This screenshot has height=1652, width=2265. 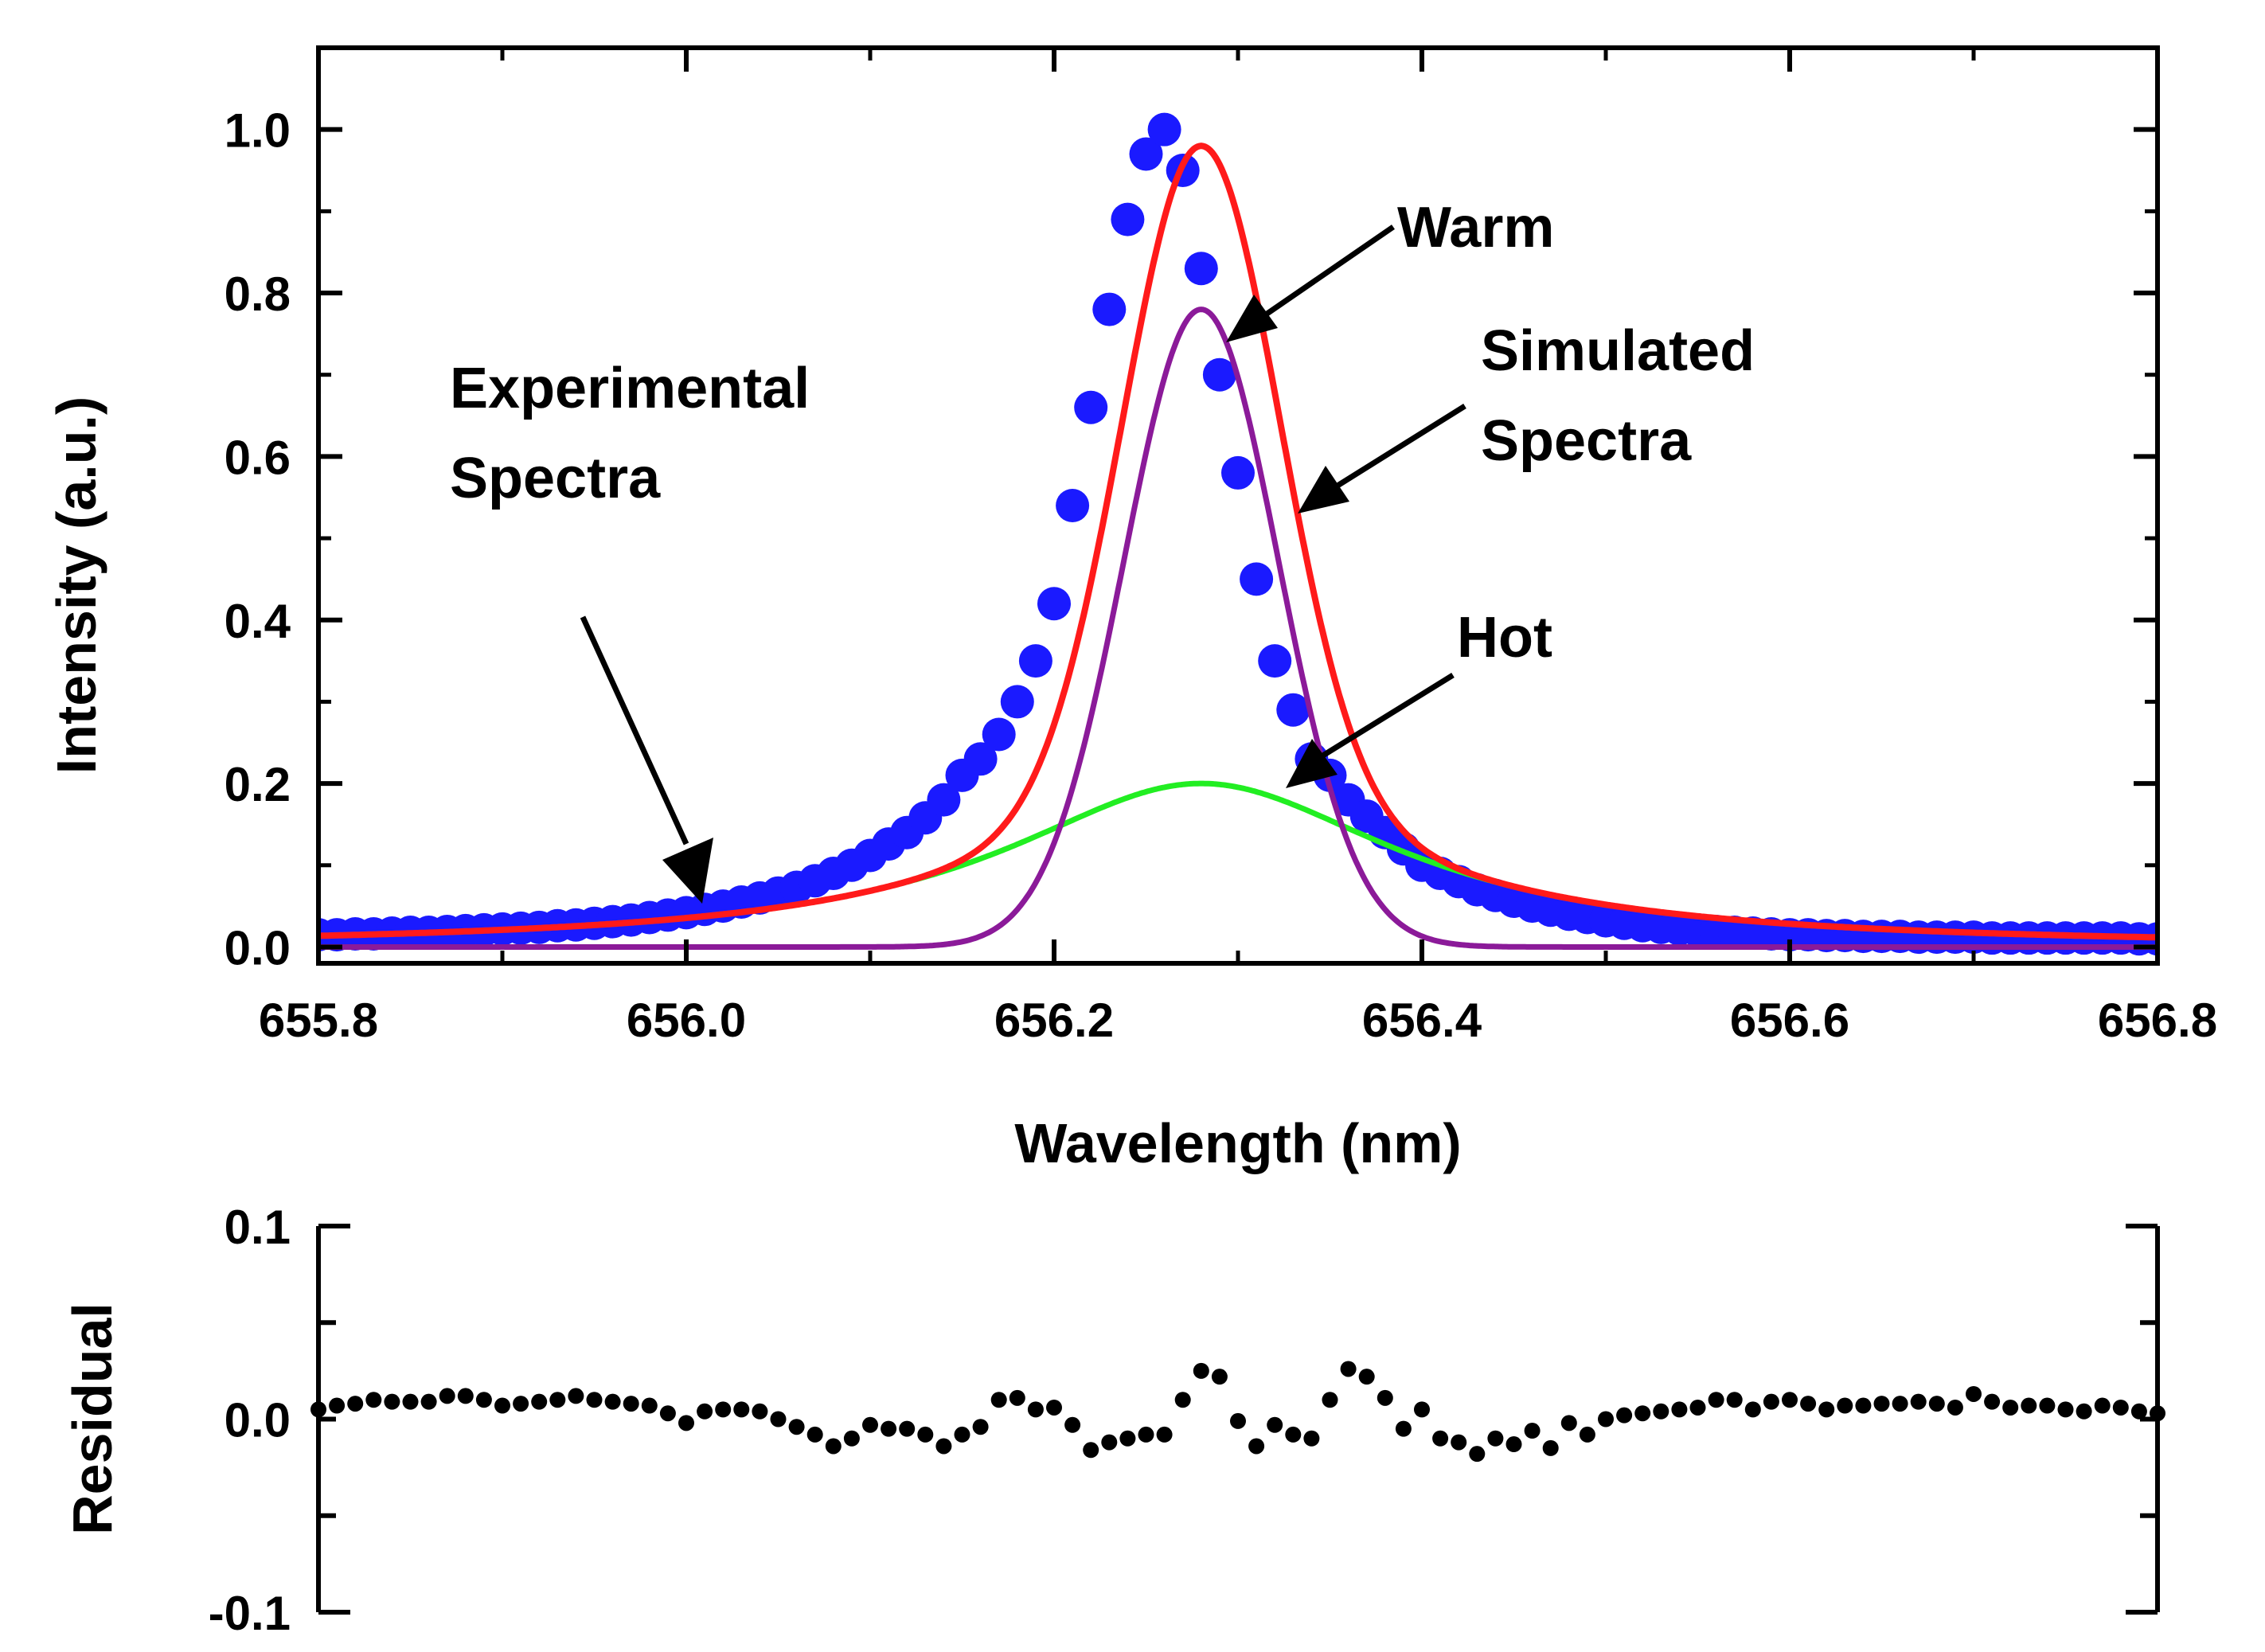 What do you see at coordinates (1387, 716) in the screenshot?
I see `annotation-hot-arrow` at bounding box center [1387, 716].